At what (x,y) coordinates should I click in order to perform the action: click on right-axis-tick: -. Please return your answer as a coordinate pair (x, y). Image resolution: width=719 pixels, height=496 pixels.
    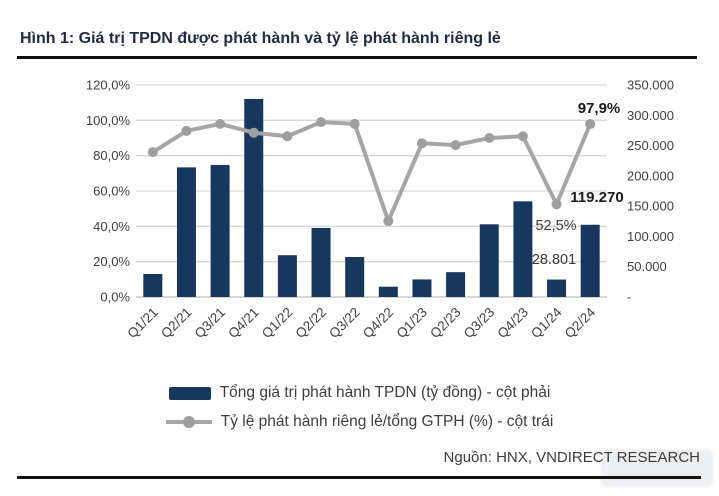
    Looking at the image, I should click on (629, 297).